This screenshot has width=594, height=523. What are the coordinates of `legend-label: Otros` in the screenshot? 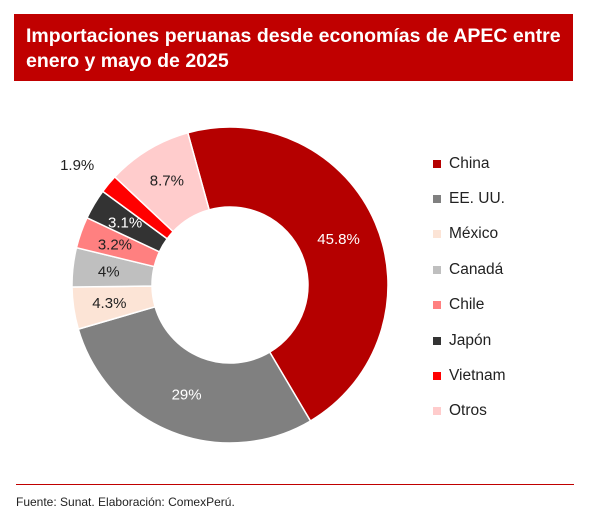 It's located at (468, 411).